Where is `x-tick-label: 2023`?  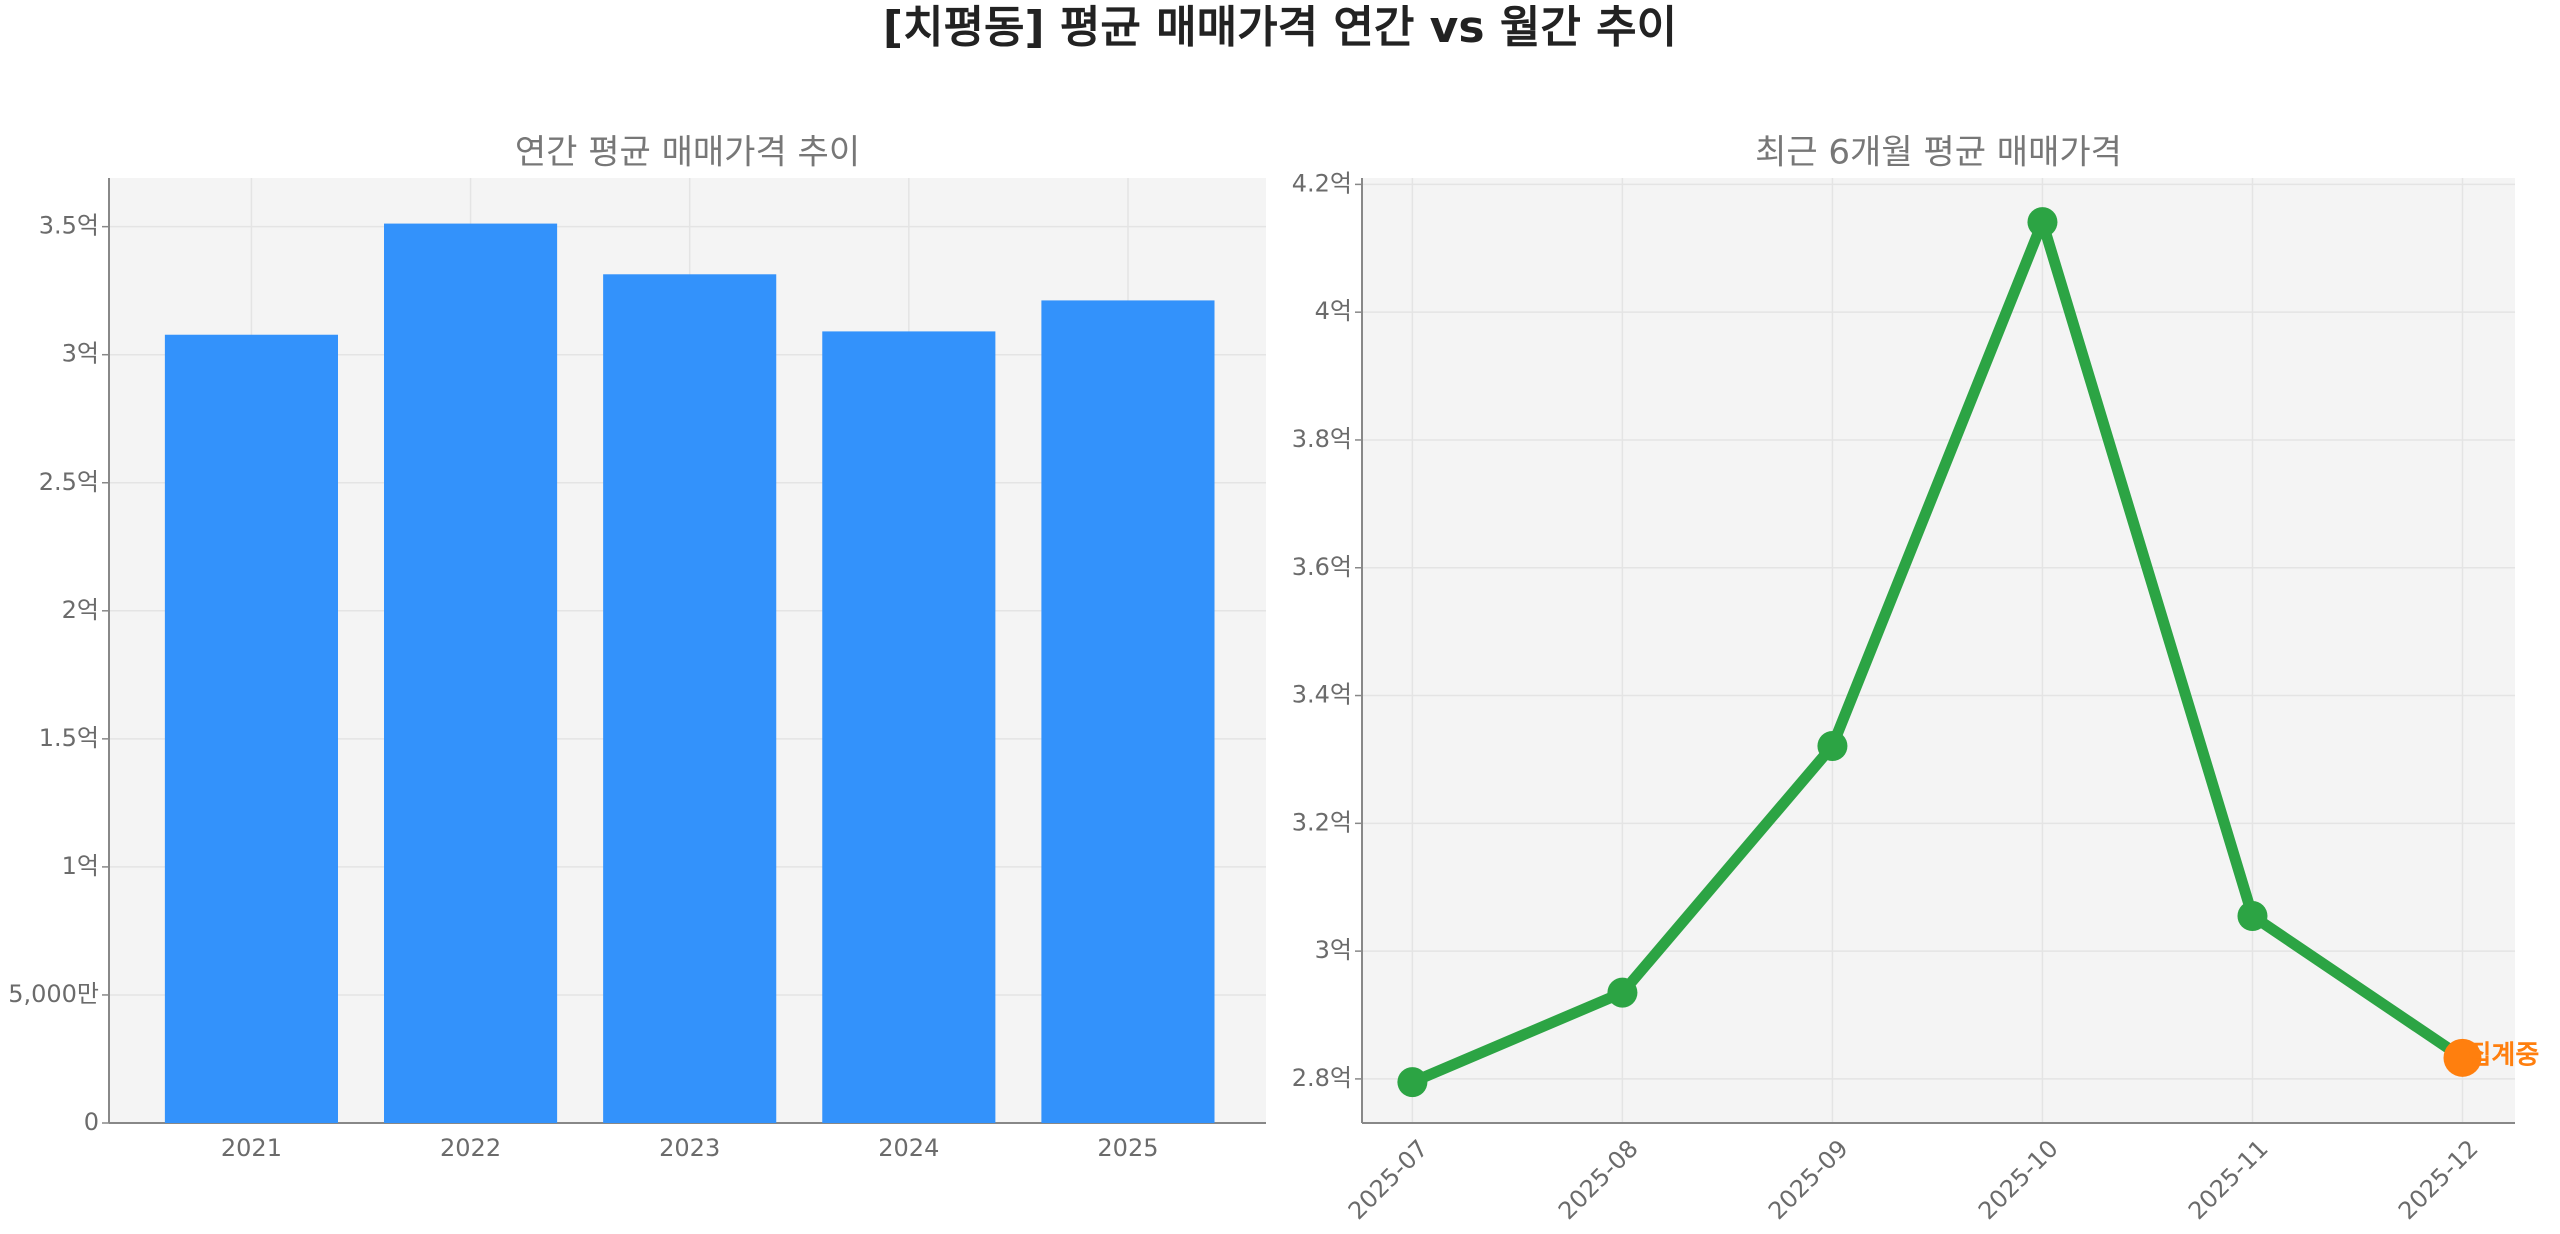 x-tick-label: 2023 is located at coordinates (689, 1148).